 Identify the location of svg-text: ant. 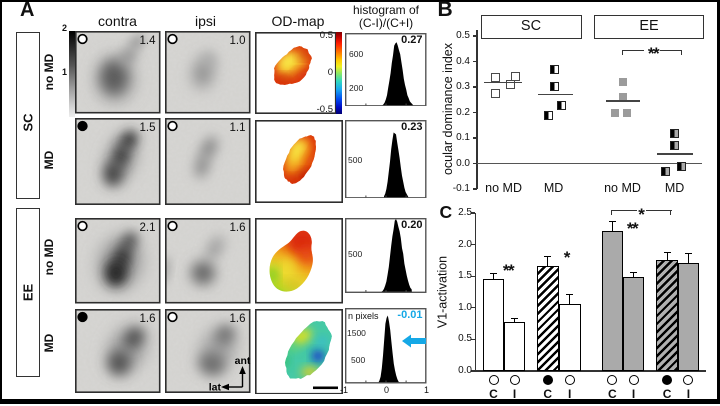
(243, 361).